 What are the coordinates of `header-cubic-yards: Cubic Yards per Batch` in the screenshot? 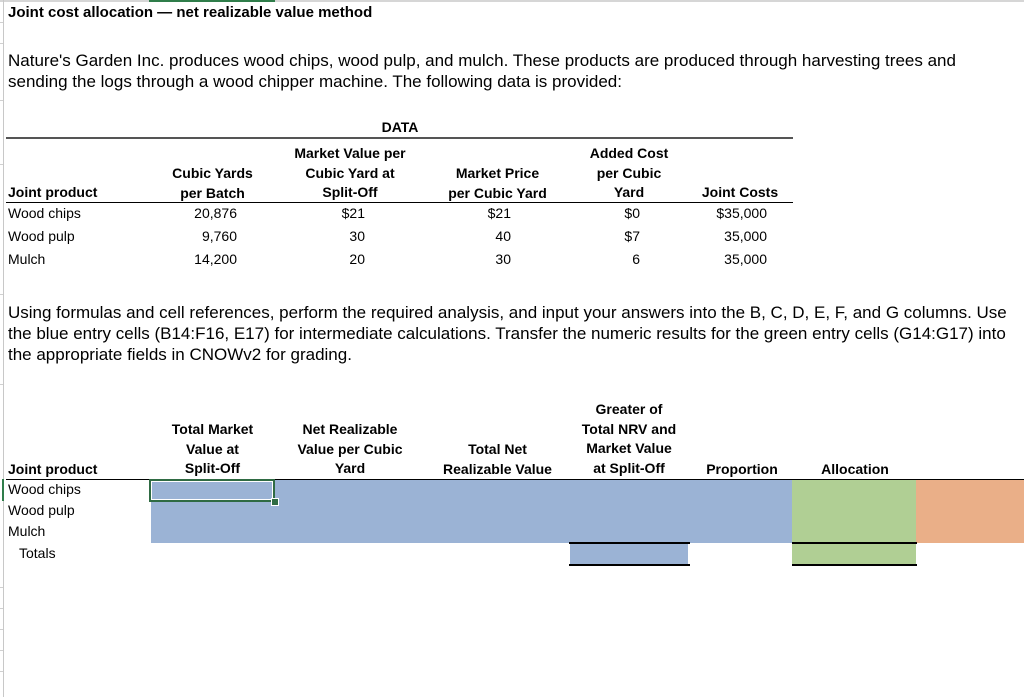 It's located at (212, 183).